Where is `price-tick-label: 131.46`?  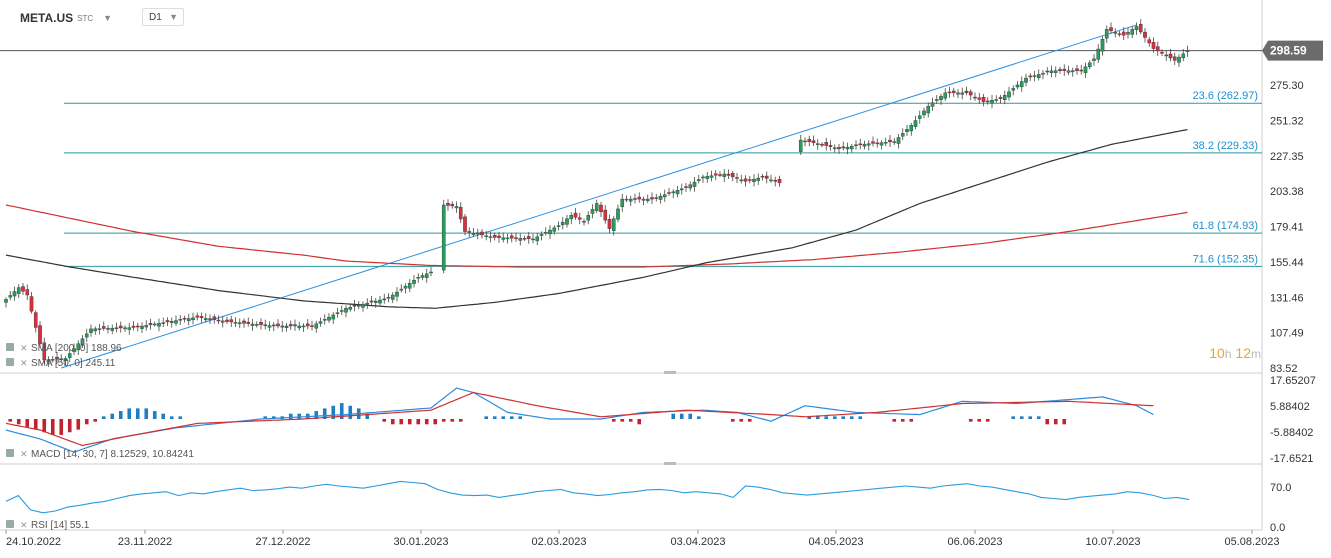
price-tick-label: 131.46 is located at coordinates (1287, 298).